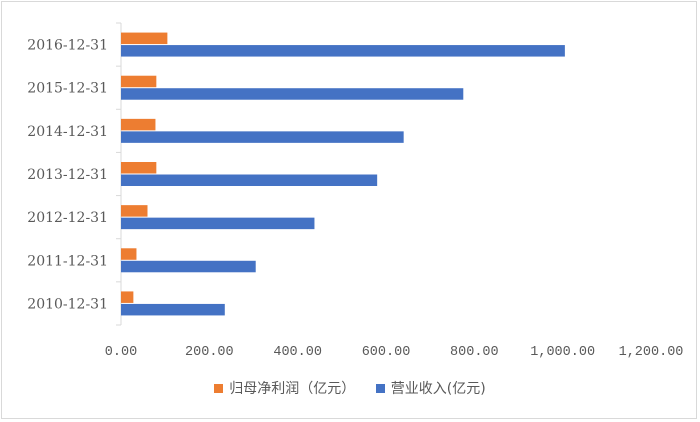 Image resolution: width=700 pixels, height=422 pixels. I want to click on category-label: 2013-12-31, so click(67, 175).